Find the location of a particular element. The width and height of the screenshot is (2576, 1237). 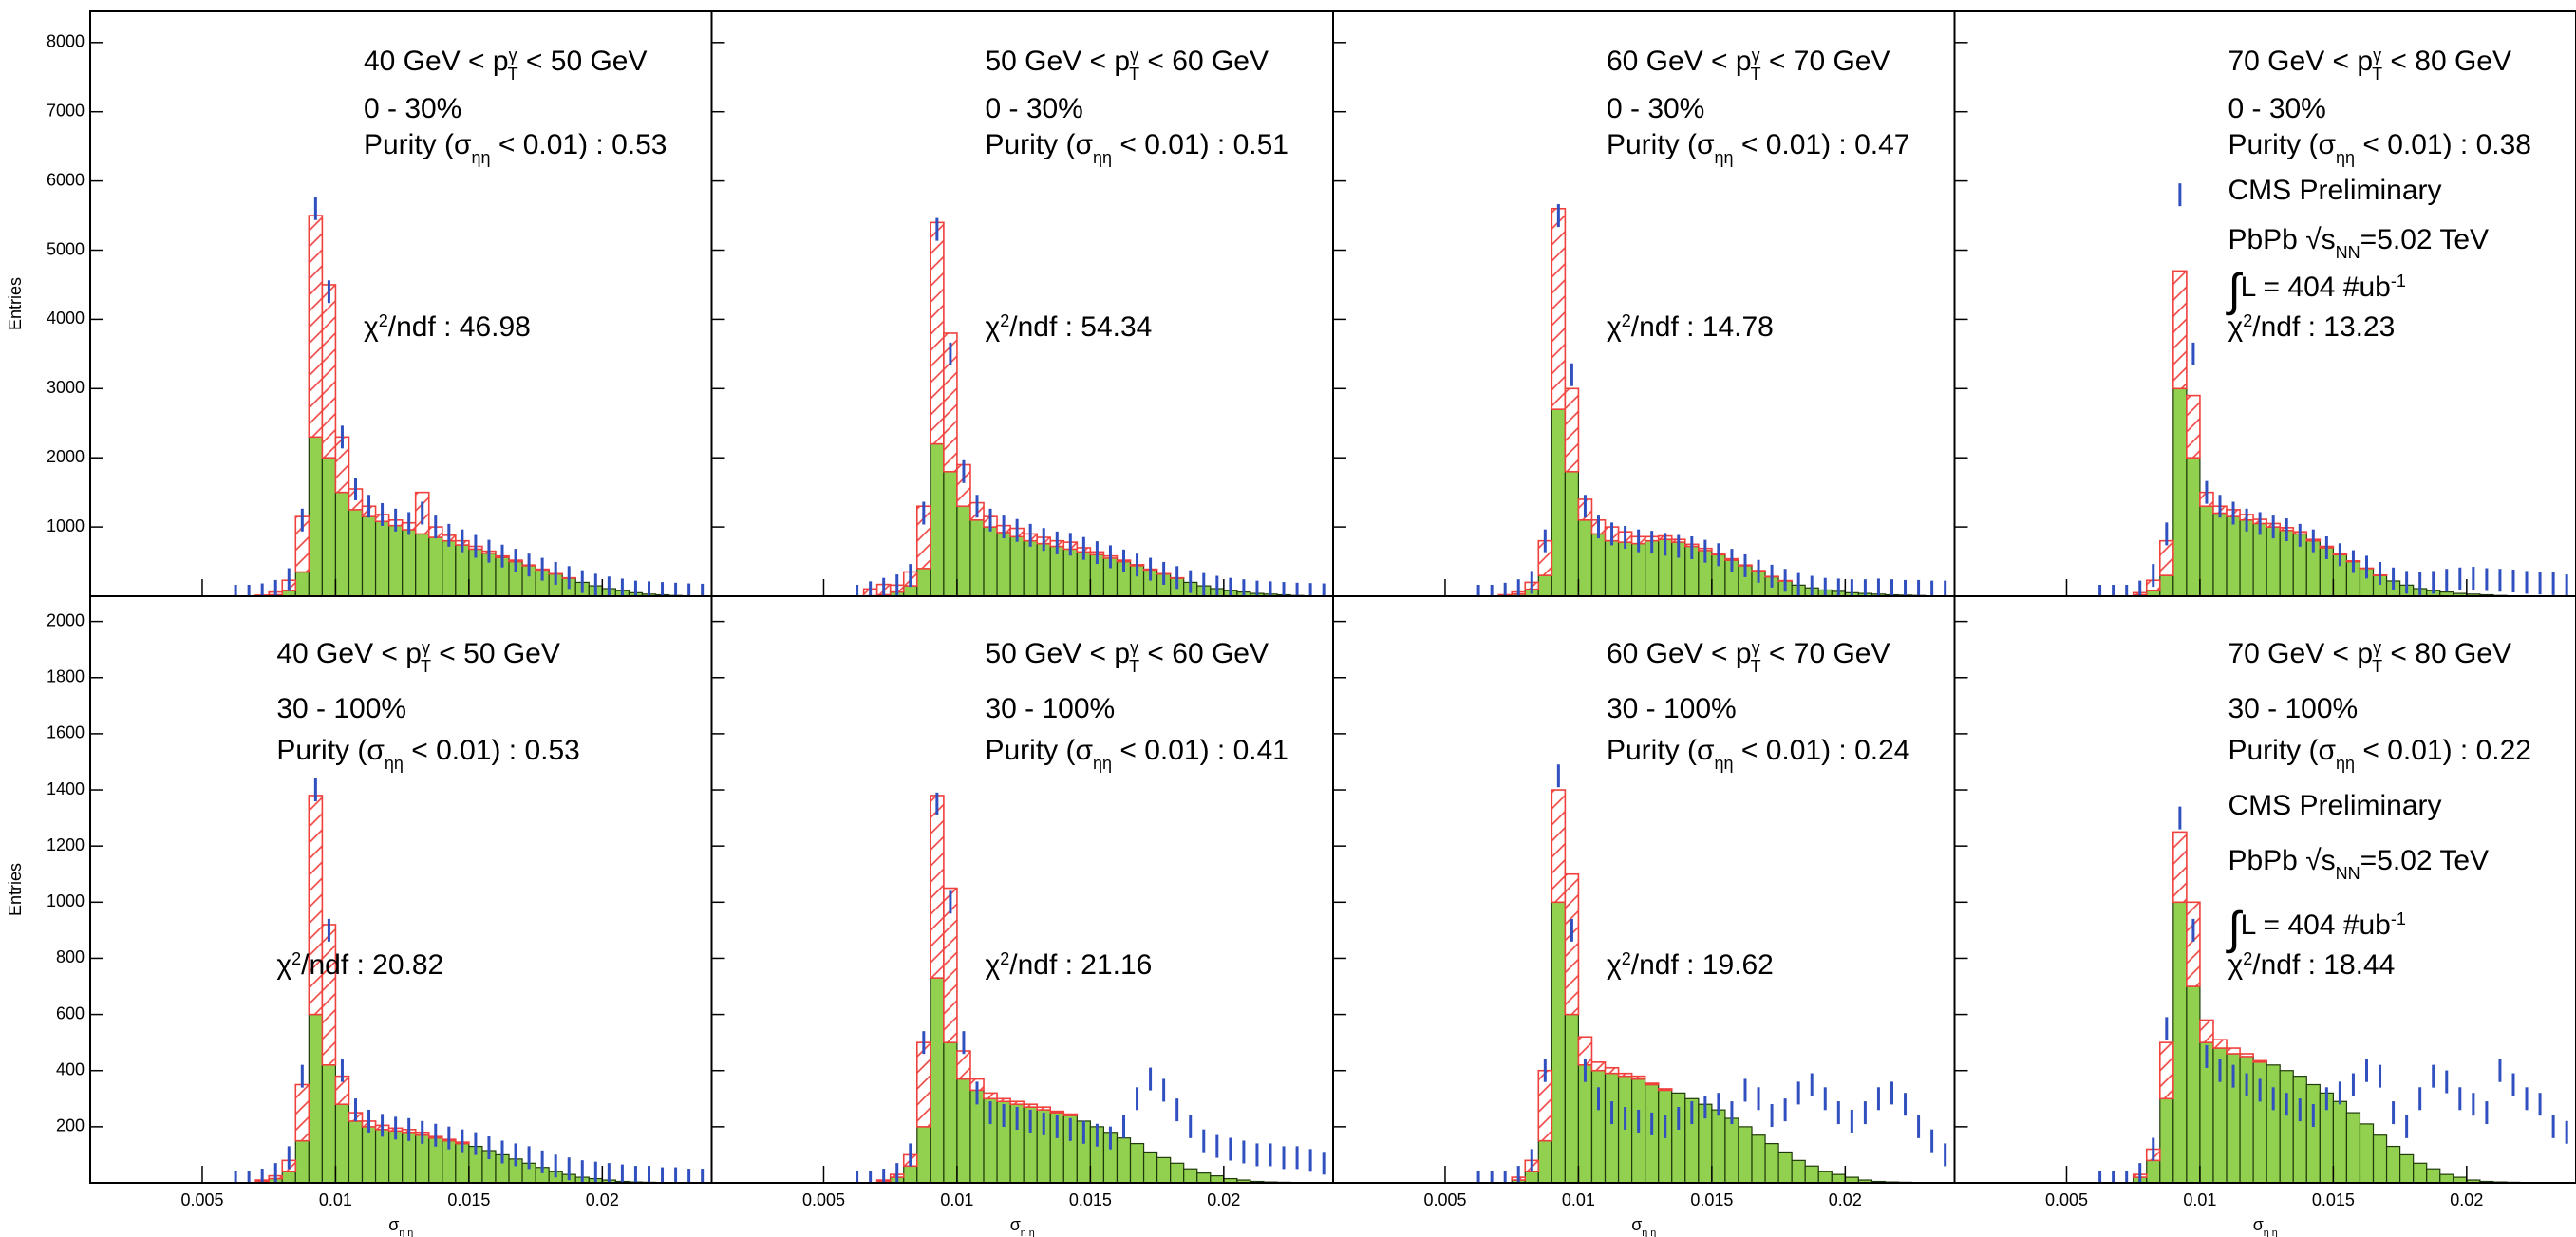

x-axis-label-part: η η is located at coordinates (1028, 1232).